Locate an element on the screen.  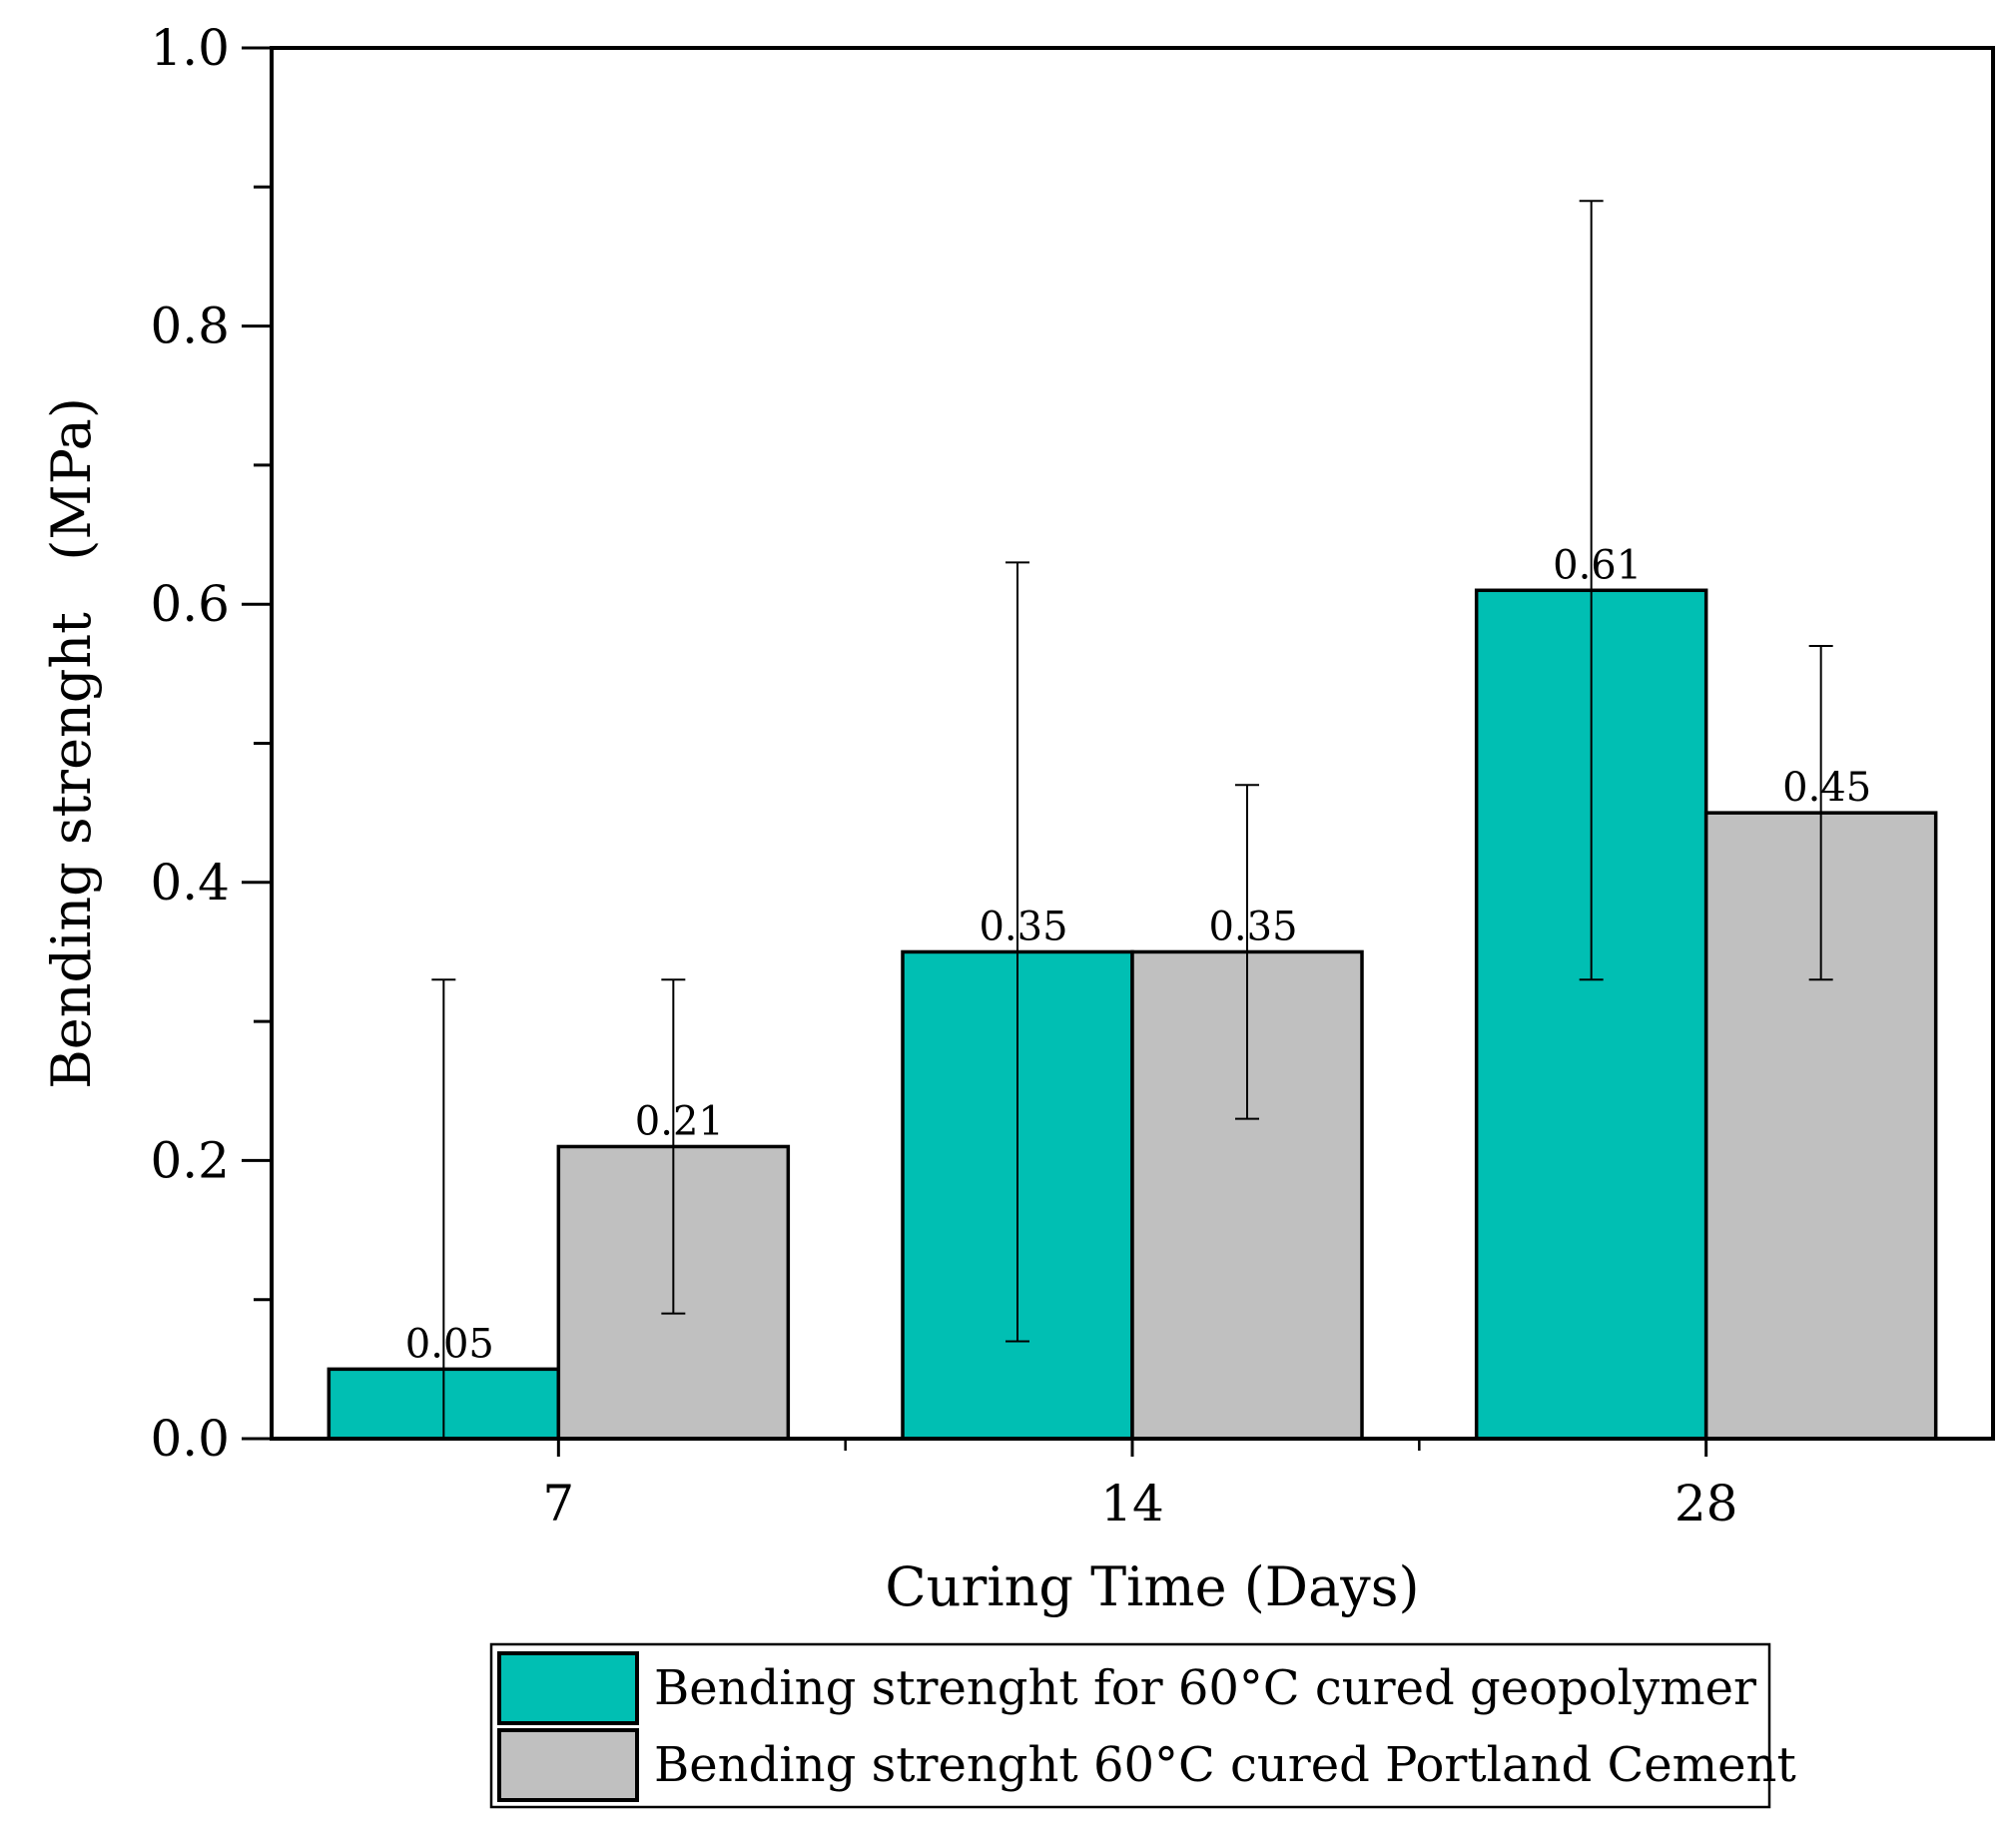
x-axis-title: Curing Time (Days) is located at coordinates (1152, 1587).